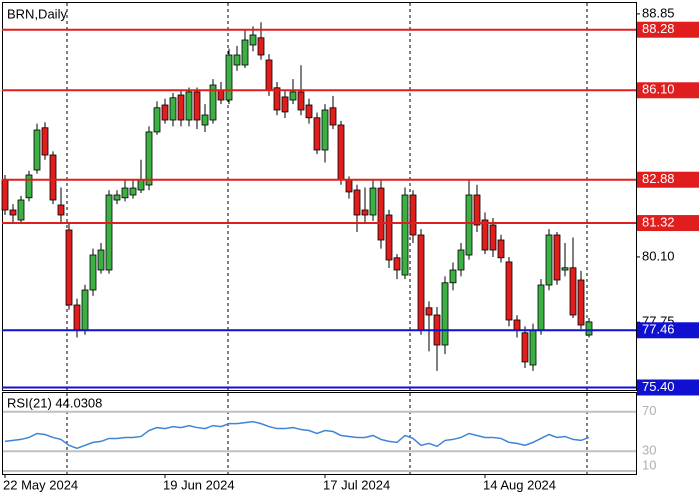  I want to click on rsi-tick-label: 70, so click(649, 410).